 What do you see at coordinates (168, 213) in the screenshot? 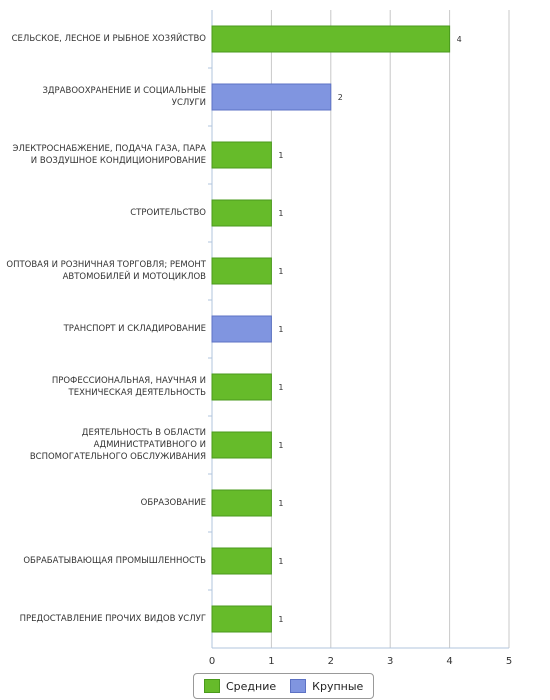
I see `category-label: СТРОИТЕЛЬСТВО` at bounding box center [168, 213].